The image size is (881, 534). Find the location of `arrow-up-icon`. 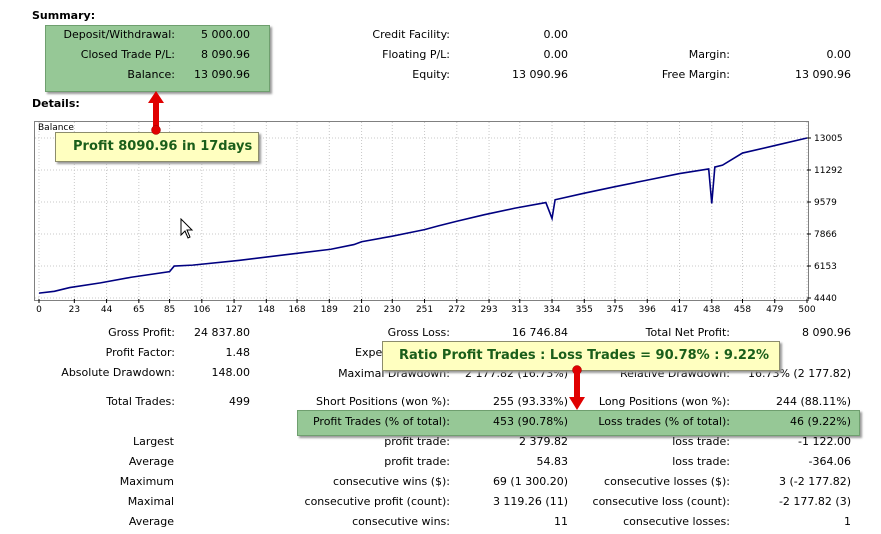

arrow-up-icon is located at coordinates (156, 113).